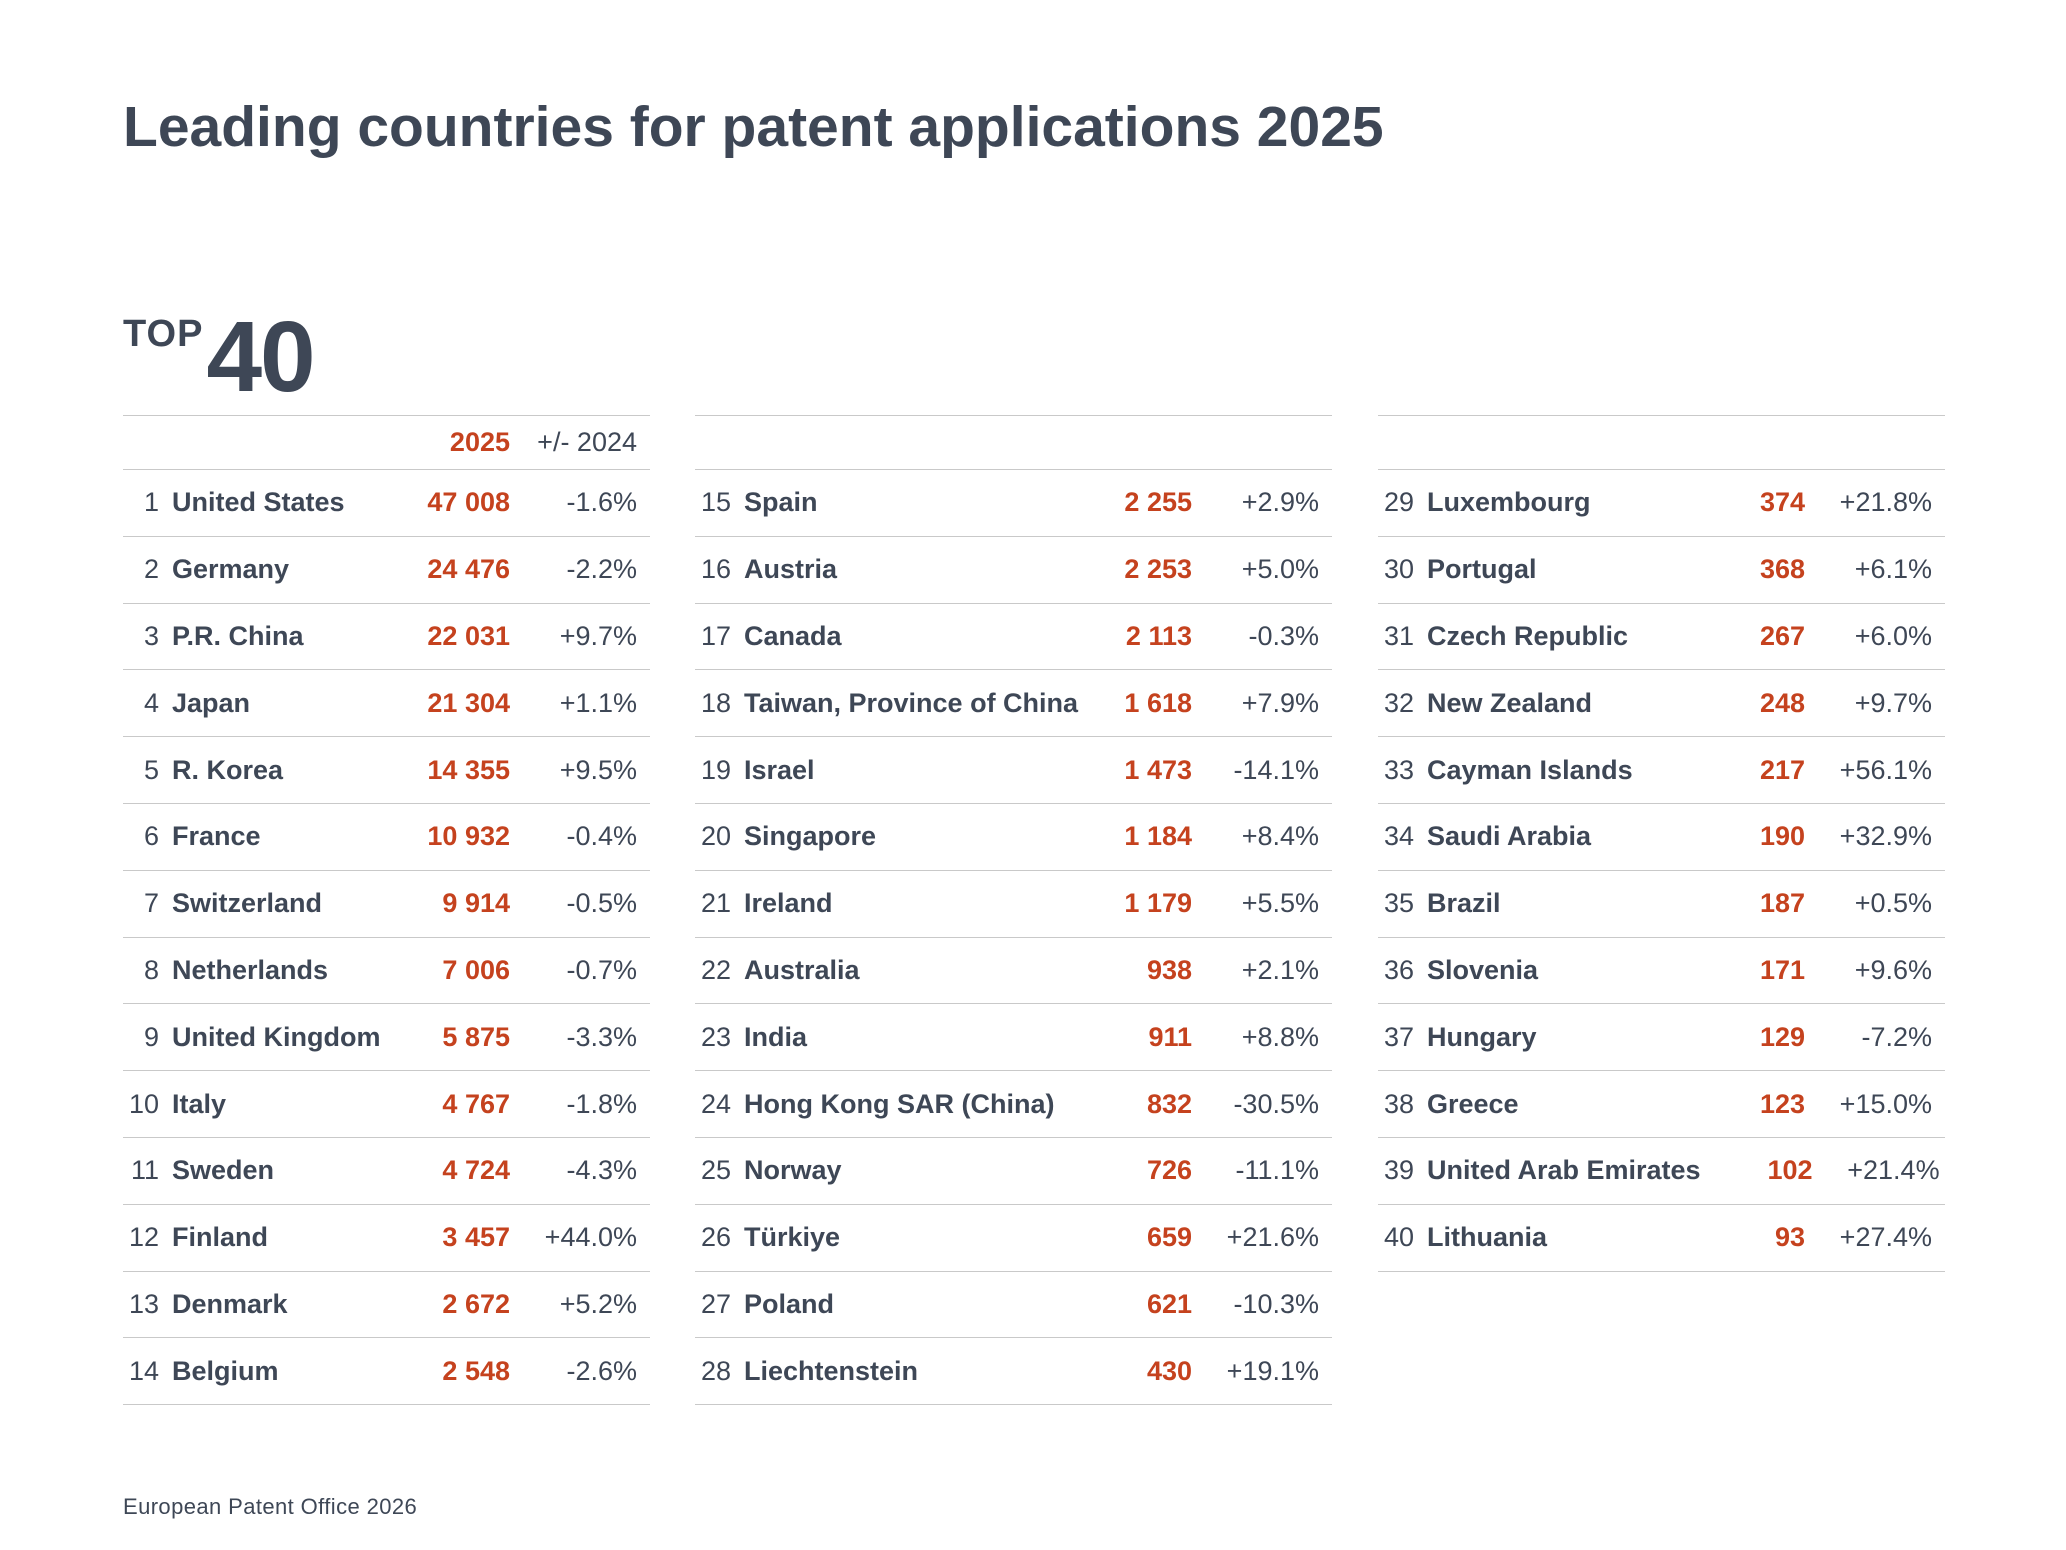 This screenshot has width=2066, height=1550. I want to click on top40-badge: TOP 40, so click(219, 357).